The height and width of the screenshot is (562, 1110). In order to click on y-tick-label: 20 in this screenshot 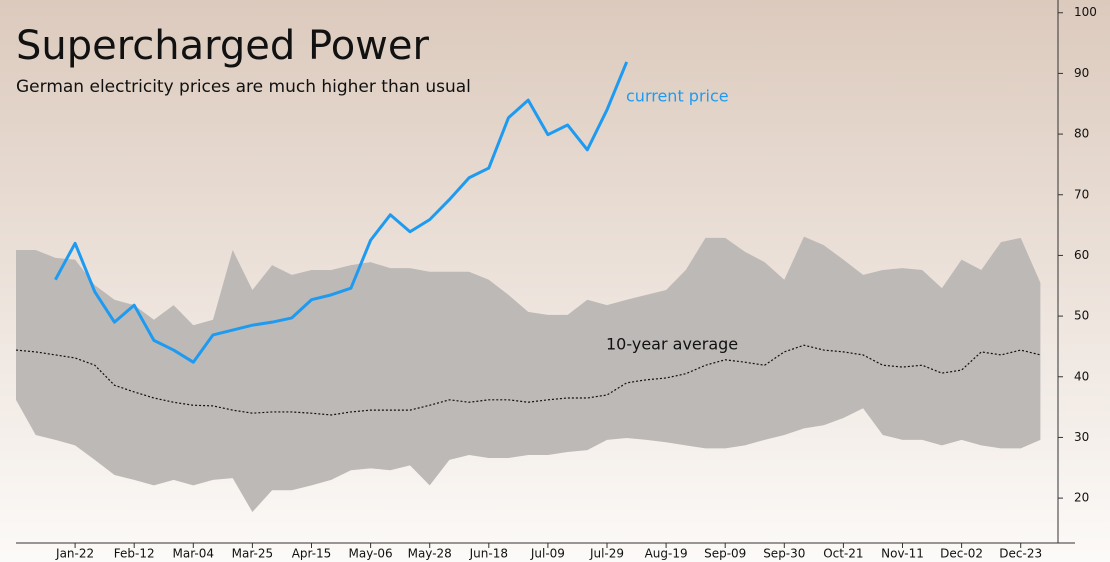, I will do `click(1081, 498)`.